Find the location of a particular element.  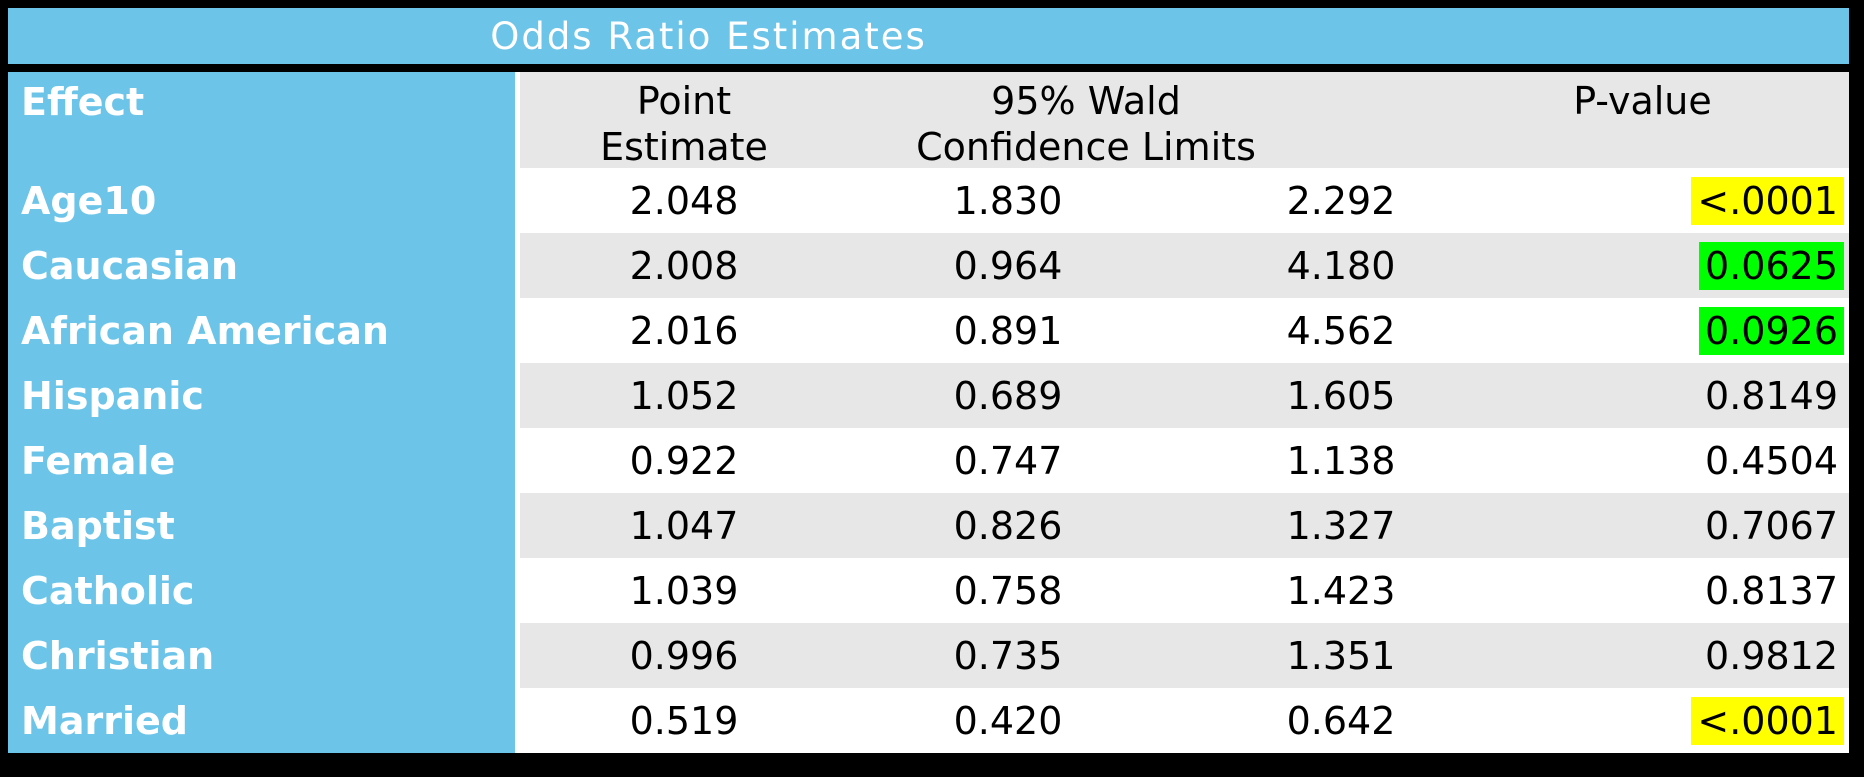

p-value: 0.0625 is located at coordinates (1771, 265).